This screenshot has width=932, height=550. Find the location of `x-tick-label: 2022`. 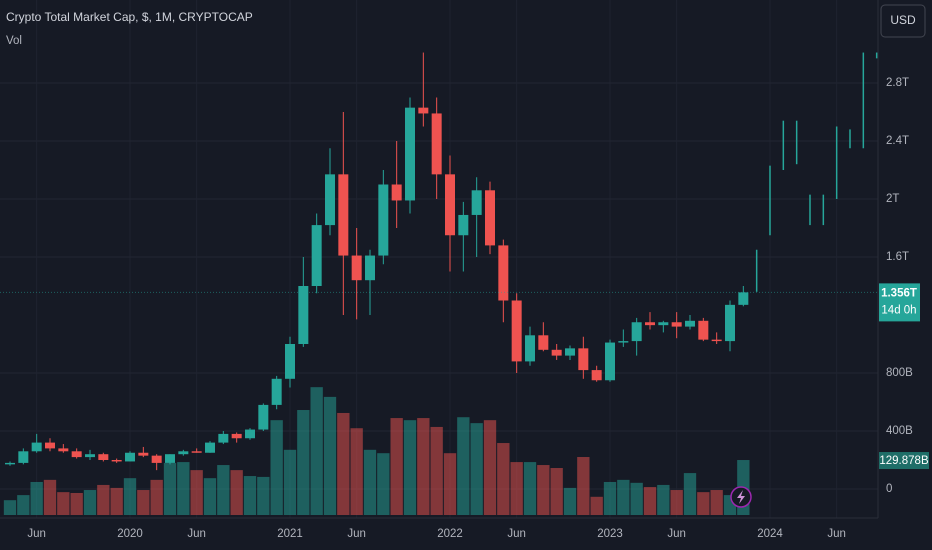

x-tick-label: 2022 is located at coordinates (450, 534).